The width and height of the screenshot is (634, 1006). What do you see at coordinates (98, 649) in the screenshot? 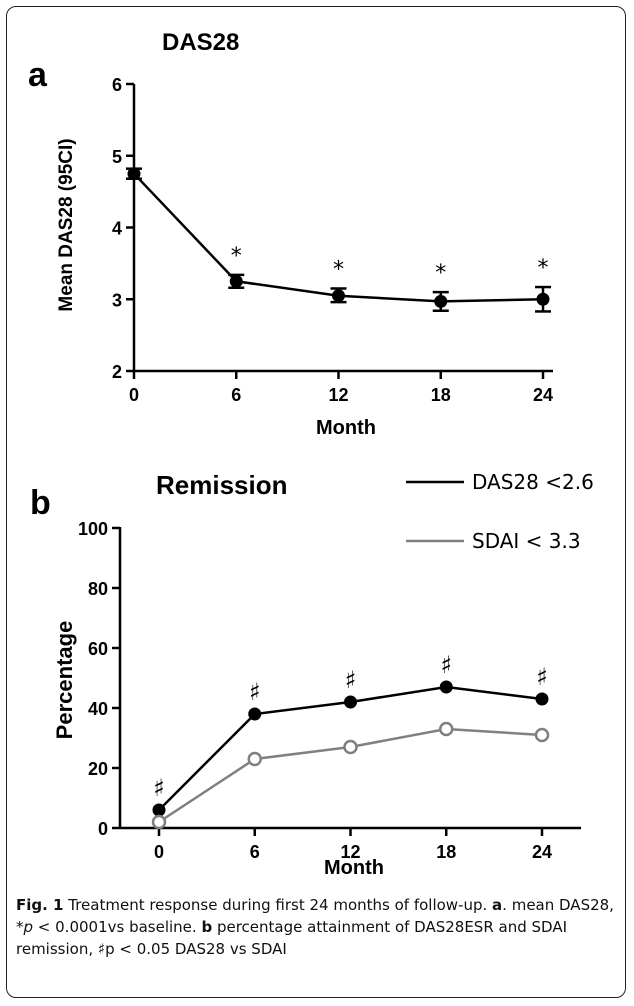
I see `y-tick-label: 60` at bounding box center [98, 649].